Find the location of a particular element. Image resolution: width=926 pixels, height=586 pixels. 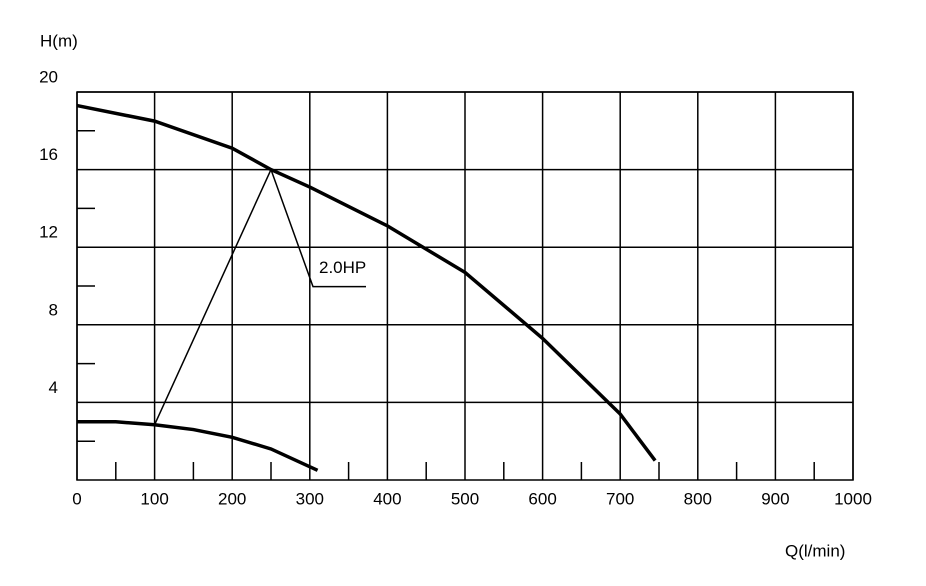

annotation-label: 2.0HP is located at coordinates (342, 267).